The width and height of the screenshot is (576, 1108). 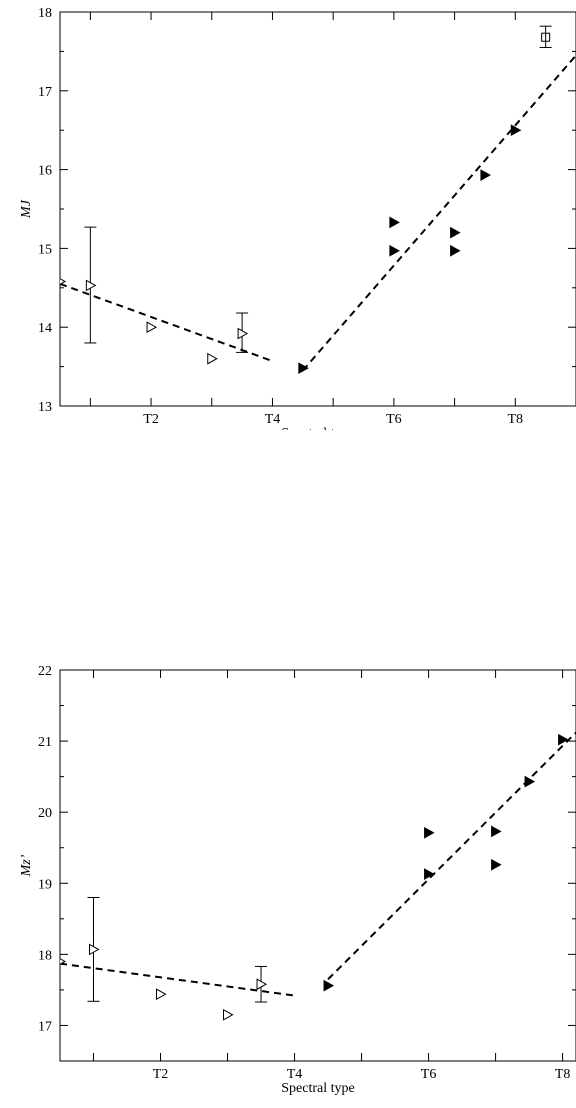 I want to click on y-tick-label: 15, so click(x=45, y=249).